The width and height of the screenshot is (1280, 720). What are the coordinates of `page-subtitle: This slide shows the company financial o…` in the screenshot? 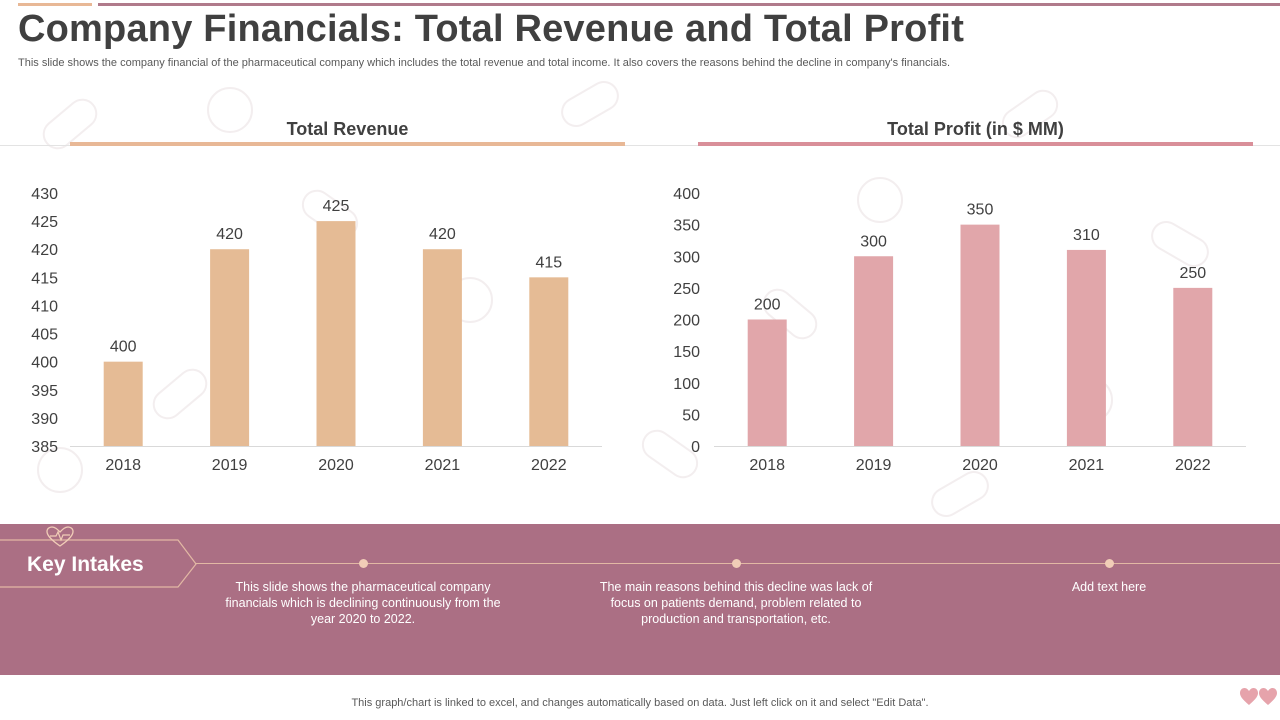 It's located at (484, 63).